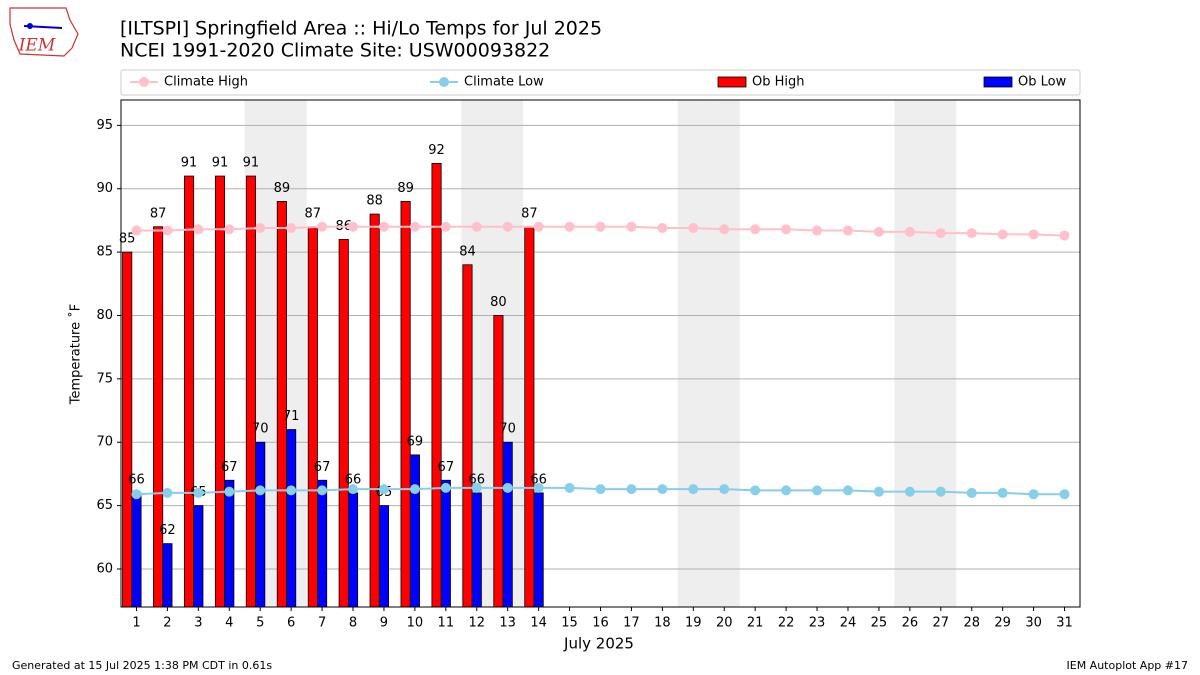  Describe the element at coordinates (724, 623) in the screenshot. I see `x-tick-label: 20` at that location.